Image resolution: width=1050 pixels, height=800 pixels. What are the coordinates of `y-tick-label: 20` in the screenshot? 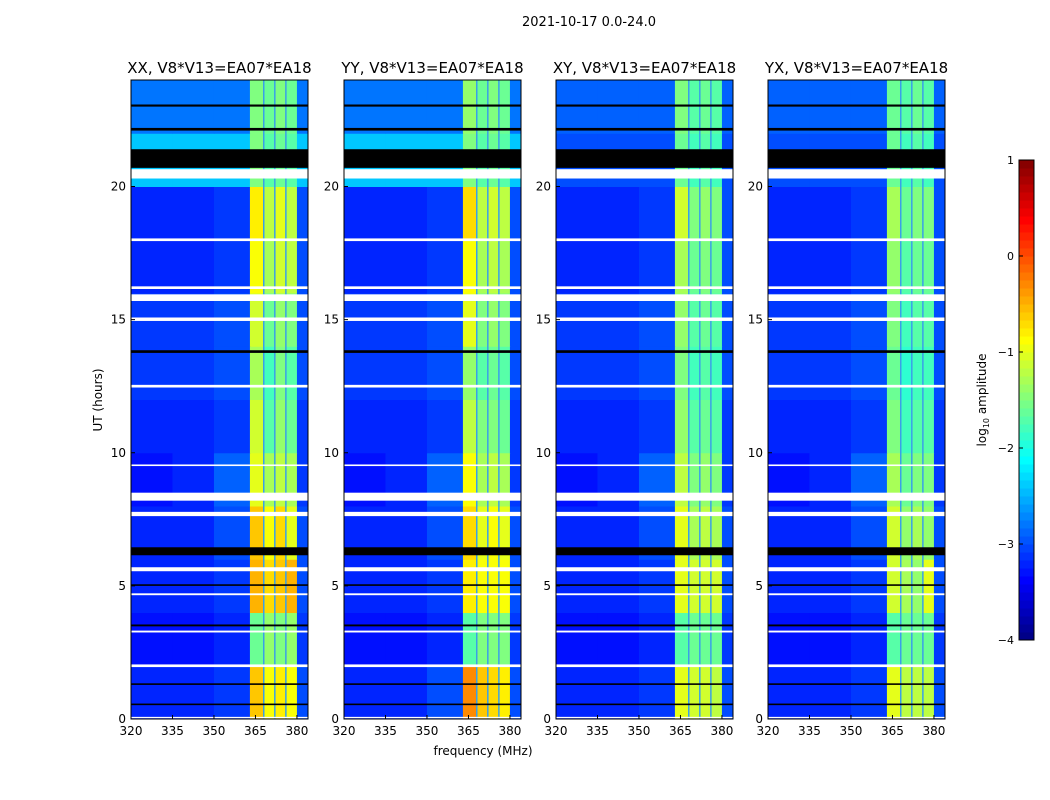 It's located at (543, 187).